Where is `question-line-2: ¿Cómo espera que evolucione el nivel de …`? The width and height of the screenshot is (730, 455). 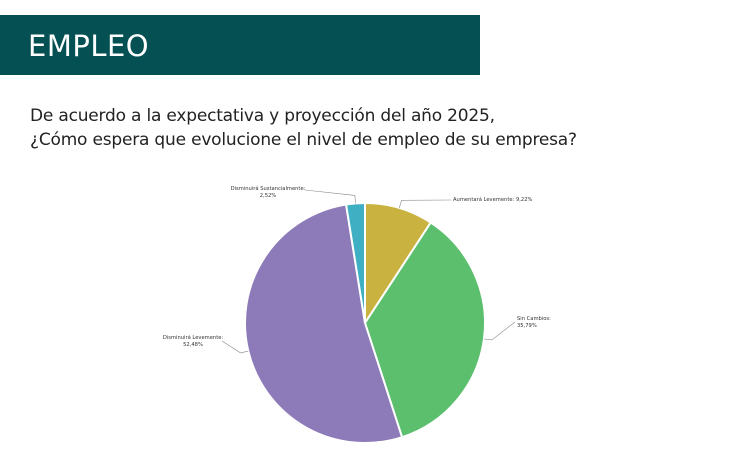 question-line-2: ¿Cómo espera que evolucione el nivel de … is located at coordinates (303, 140).